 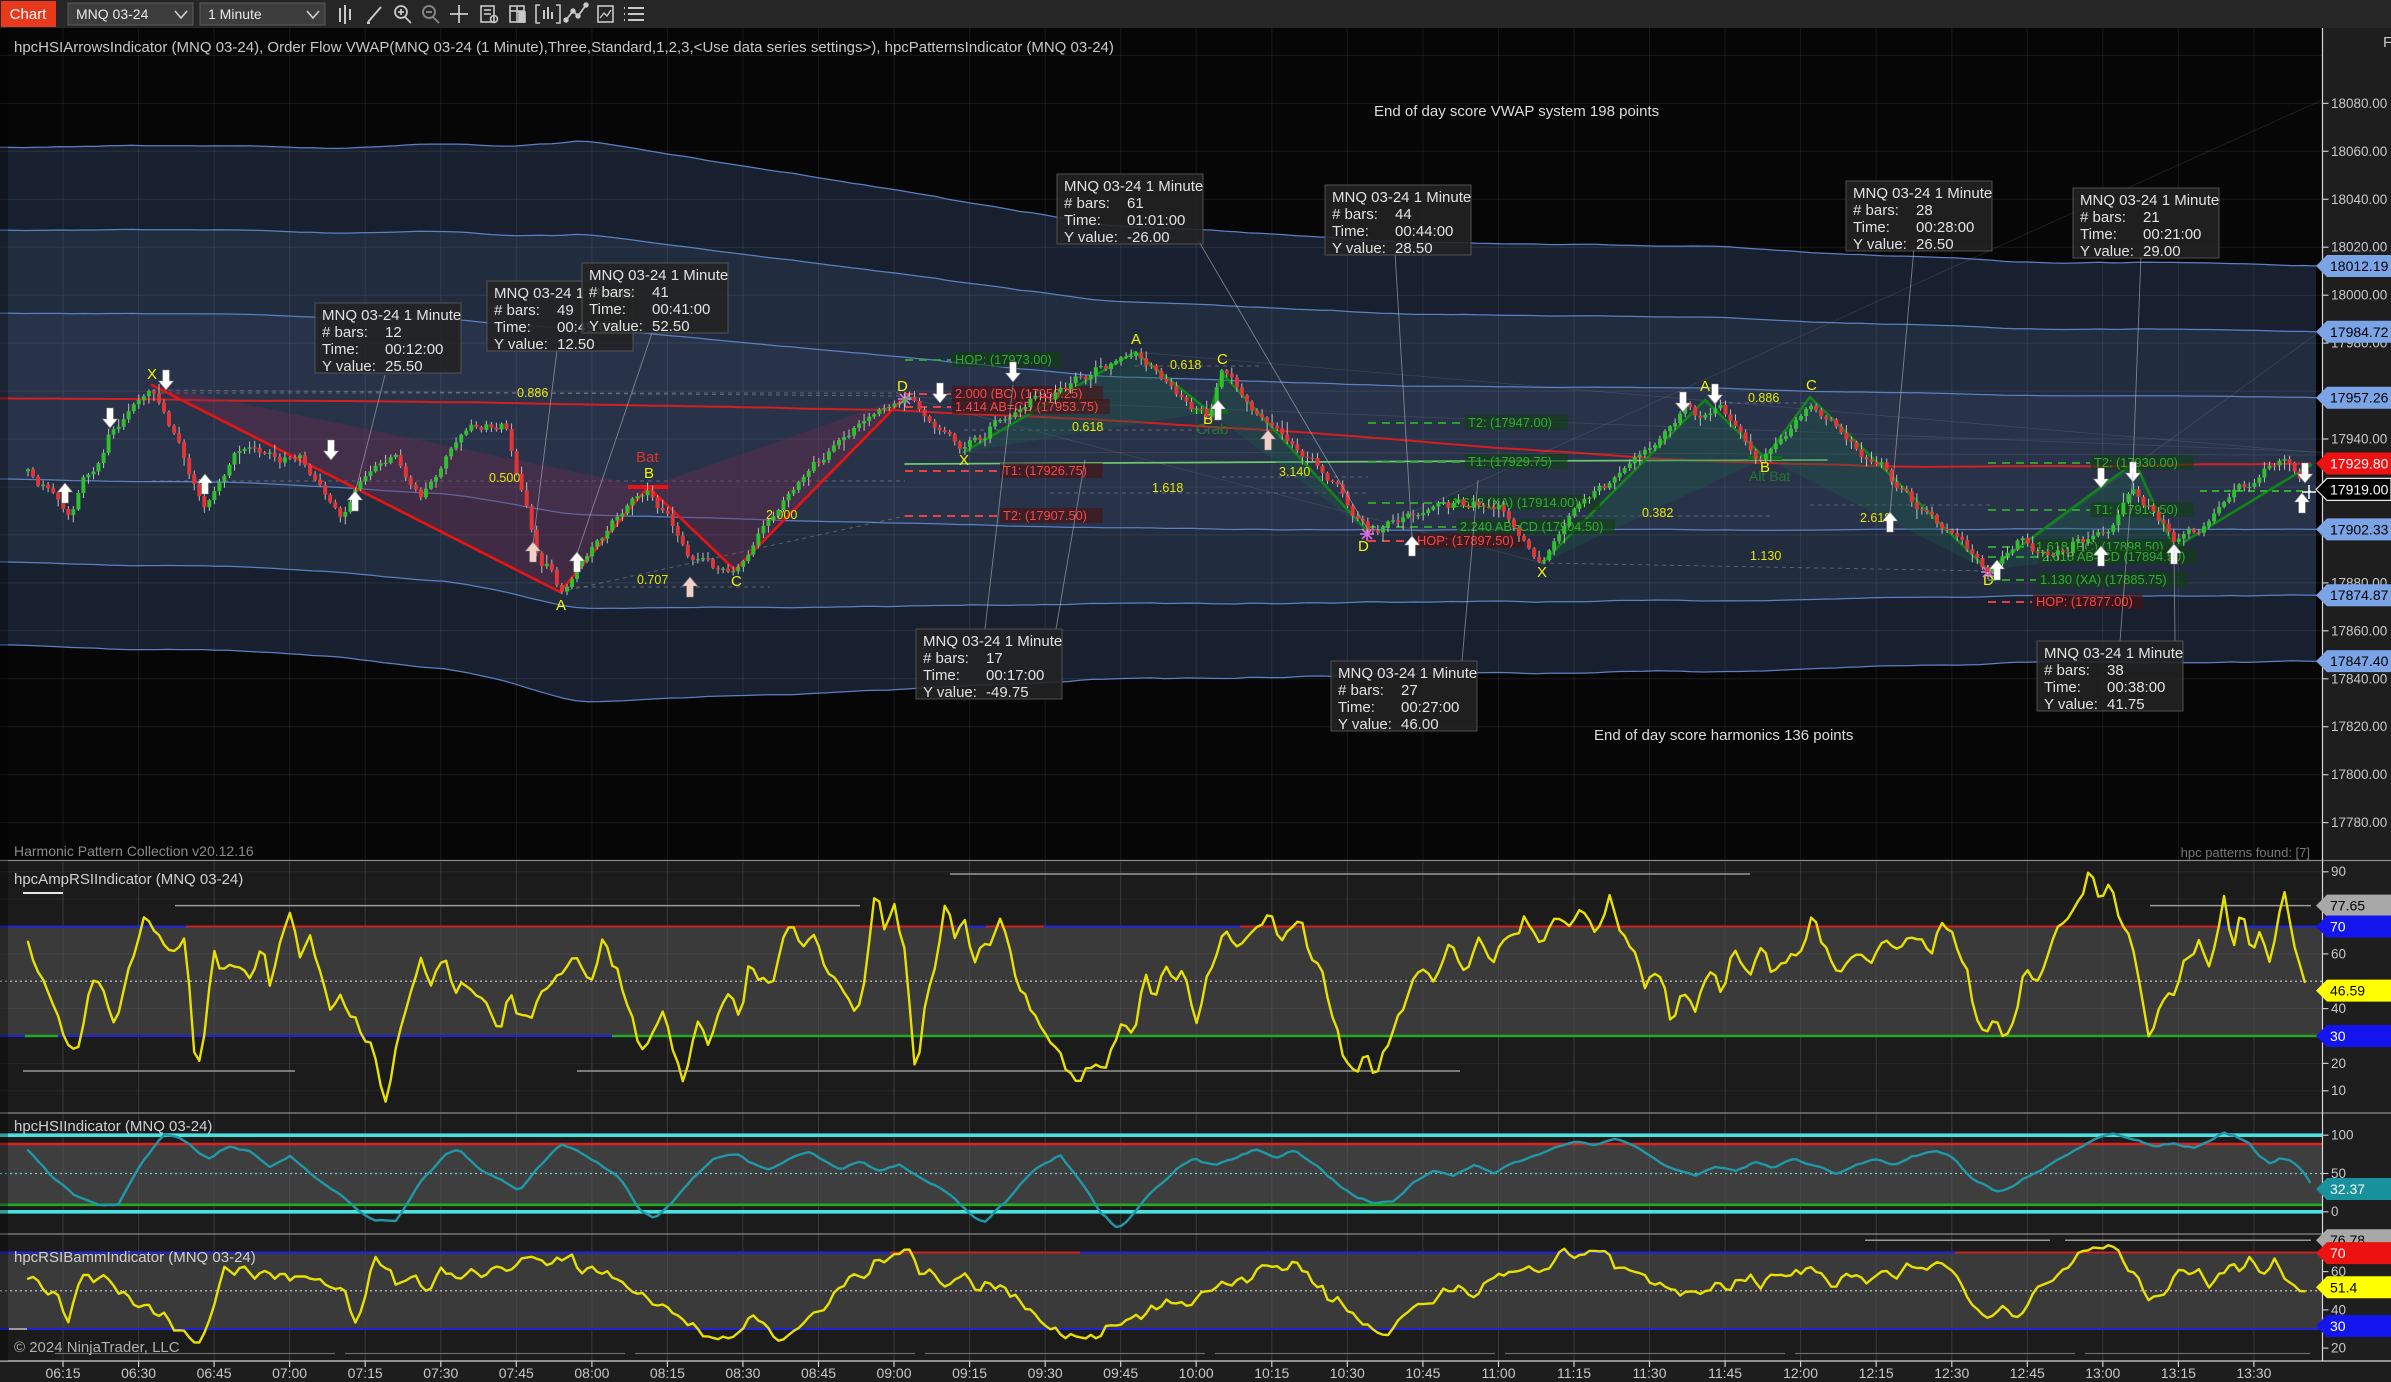 What do you see at coordinates (2359, 332) in the screenshot?
I see `svg-text: 17984.72` at bounding box center [2359, 332].